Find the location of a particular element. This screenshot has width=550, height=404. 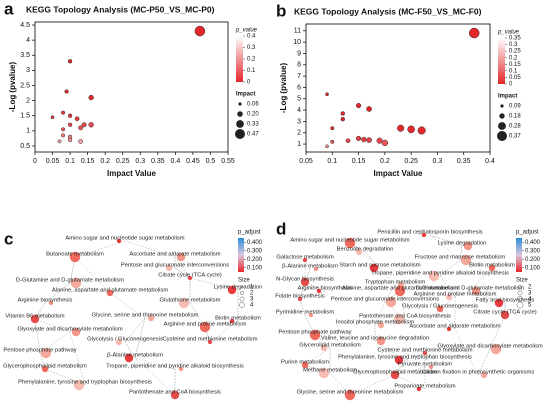

node-label: Folate biosynthesis is located at coordinates (300, 297).